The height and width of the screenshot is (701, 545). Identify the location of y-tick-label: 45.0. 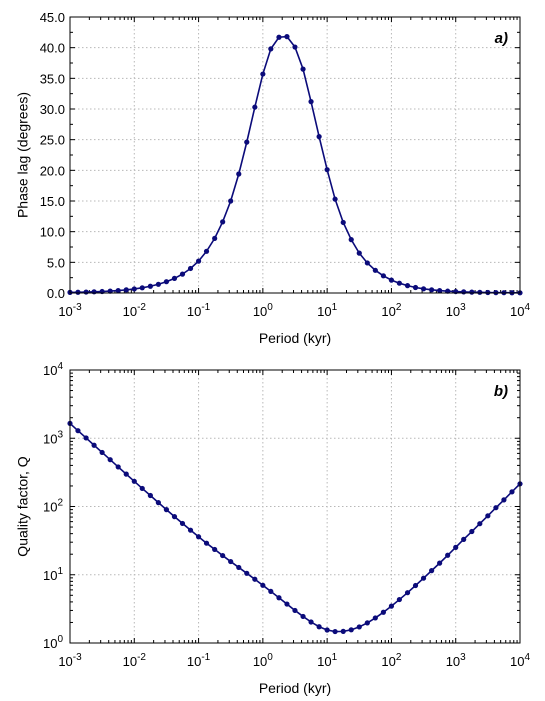
(52, 17).